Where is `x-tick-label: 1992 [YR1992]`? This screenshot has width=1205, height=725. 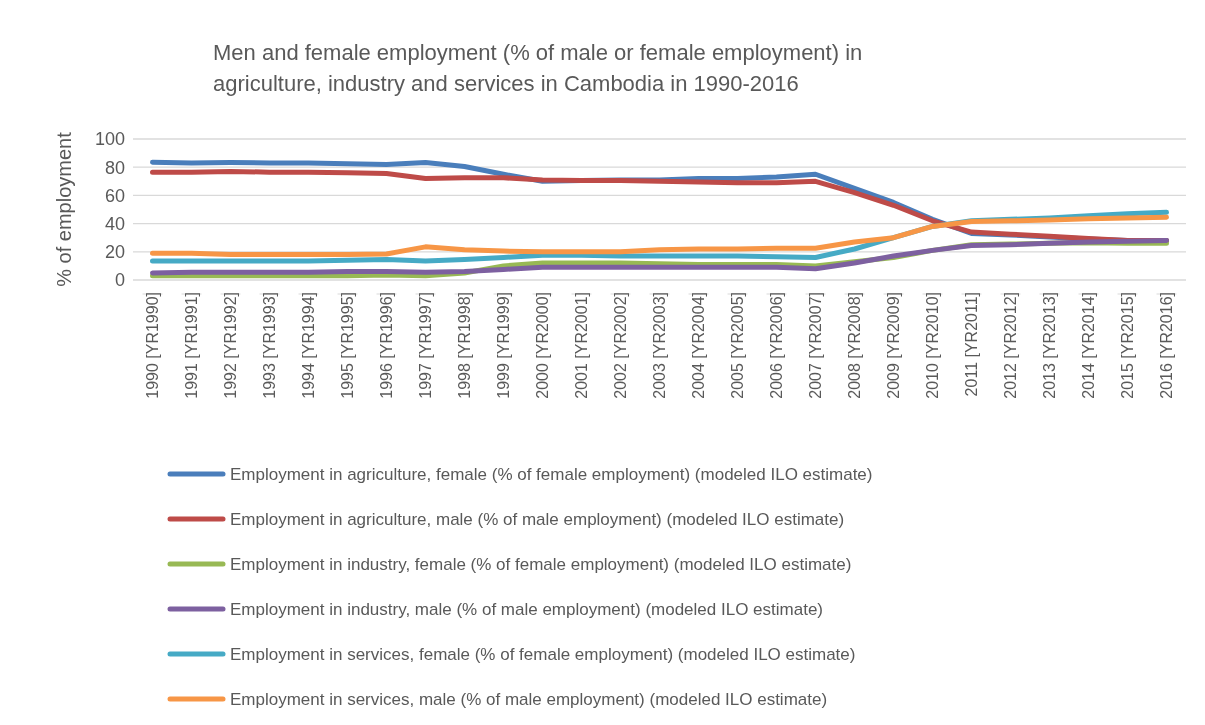
x-tick-label: 1992 [YR1992] is located at coordinates (231, 345).